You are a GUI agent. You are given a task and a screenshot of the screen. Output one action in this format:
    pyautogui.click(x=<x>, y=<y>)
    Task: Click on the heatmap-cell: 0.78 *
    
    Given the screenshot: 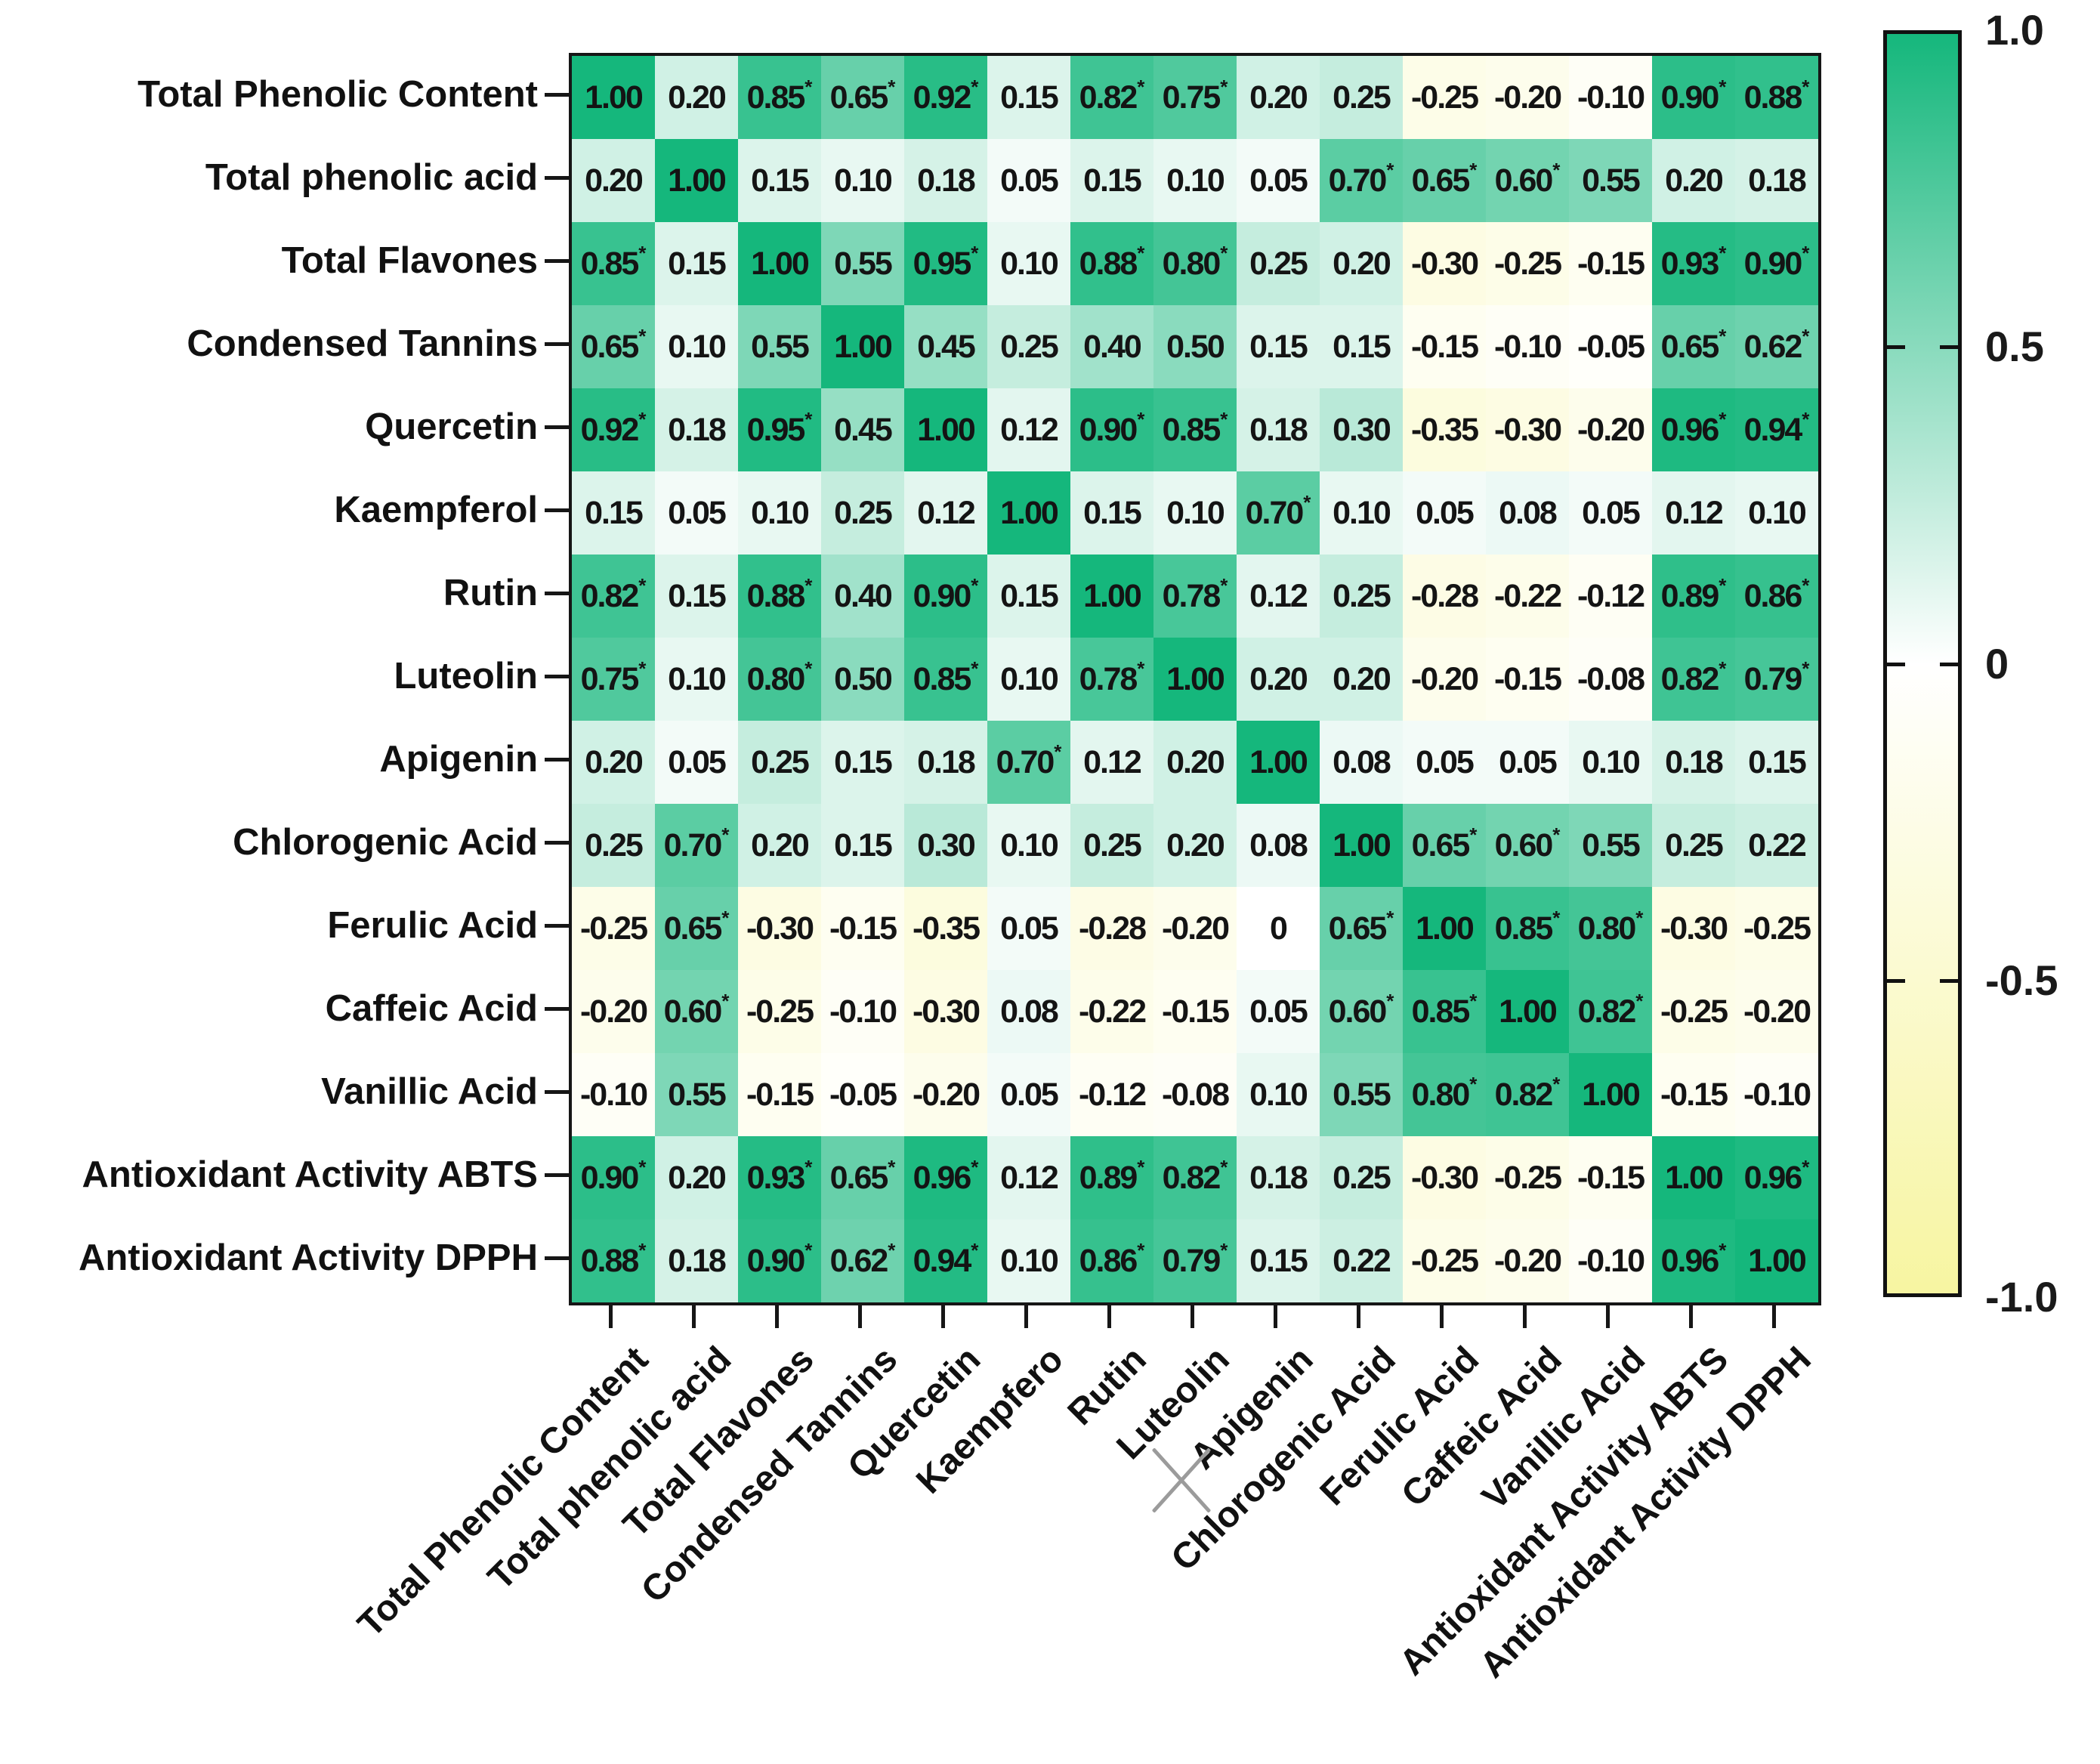 What is the action you would take?
    pyautogui.click(x=1195, y=596)
    